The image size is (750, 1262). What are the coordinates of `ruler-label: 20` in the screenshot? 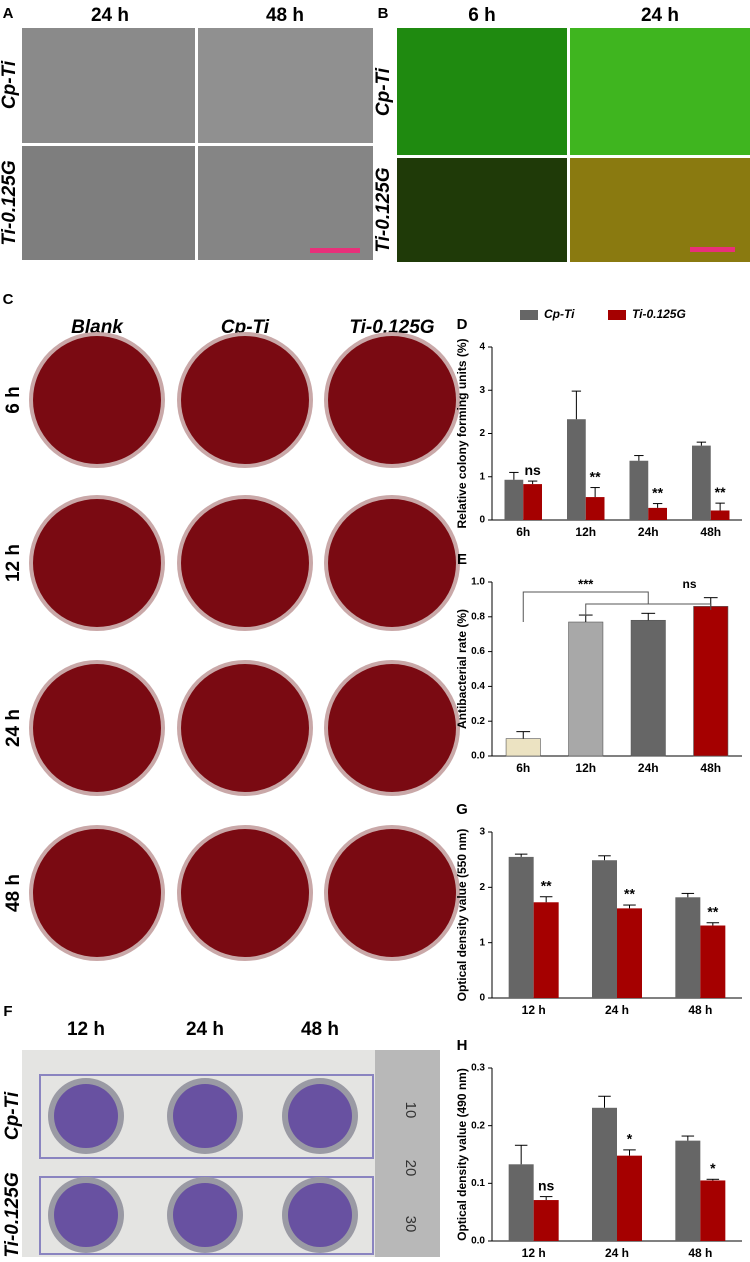 It's located at (410, 1168).